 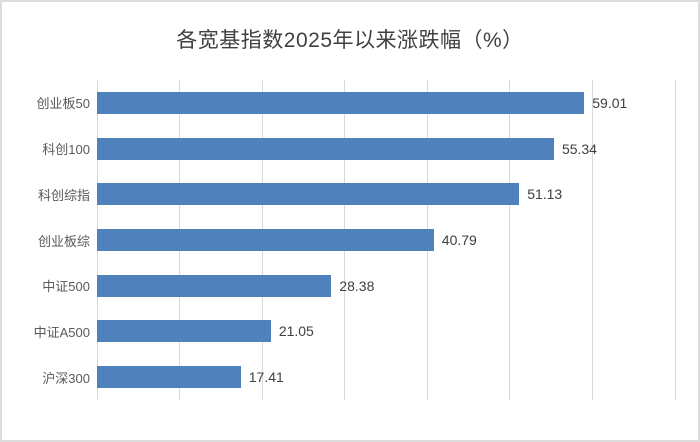 I want to click on value-label: 51.13, so click(x=545, y=194).